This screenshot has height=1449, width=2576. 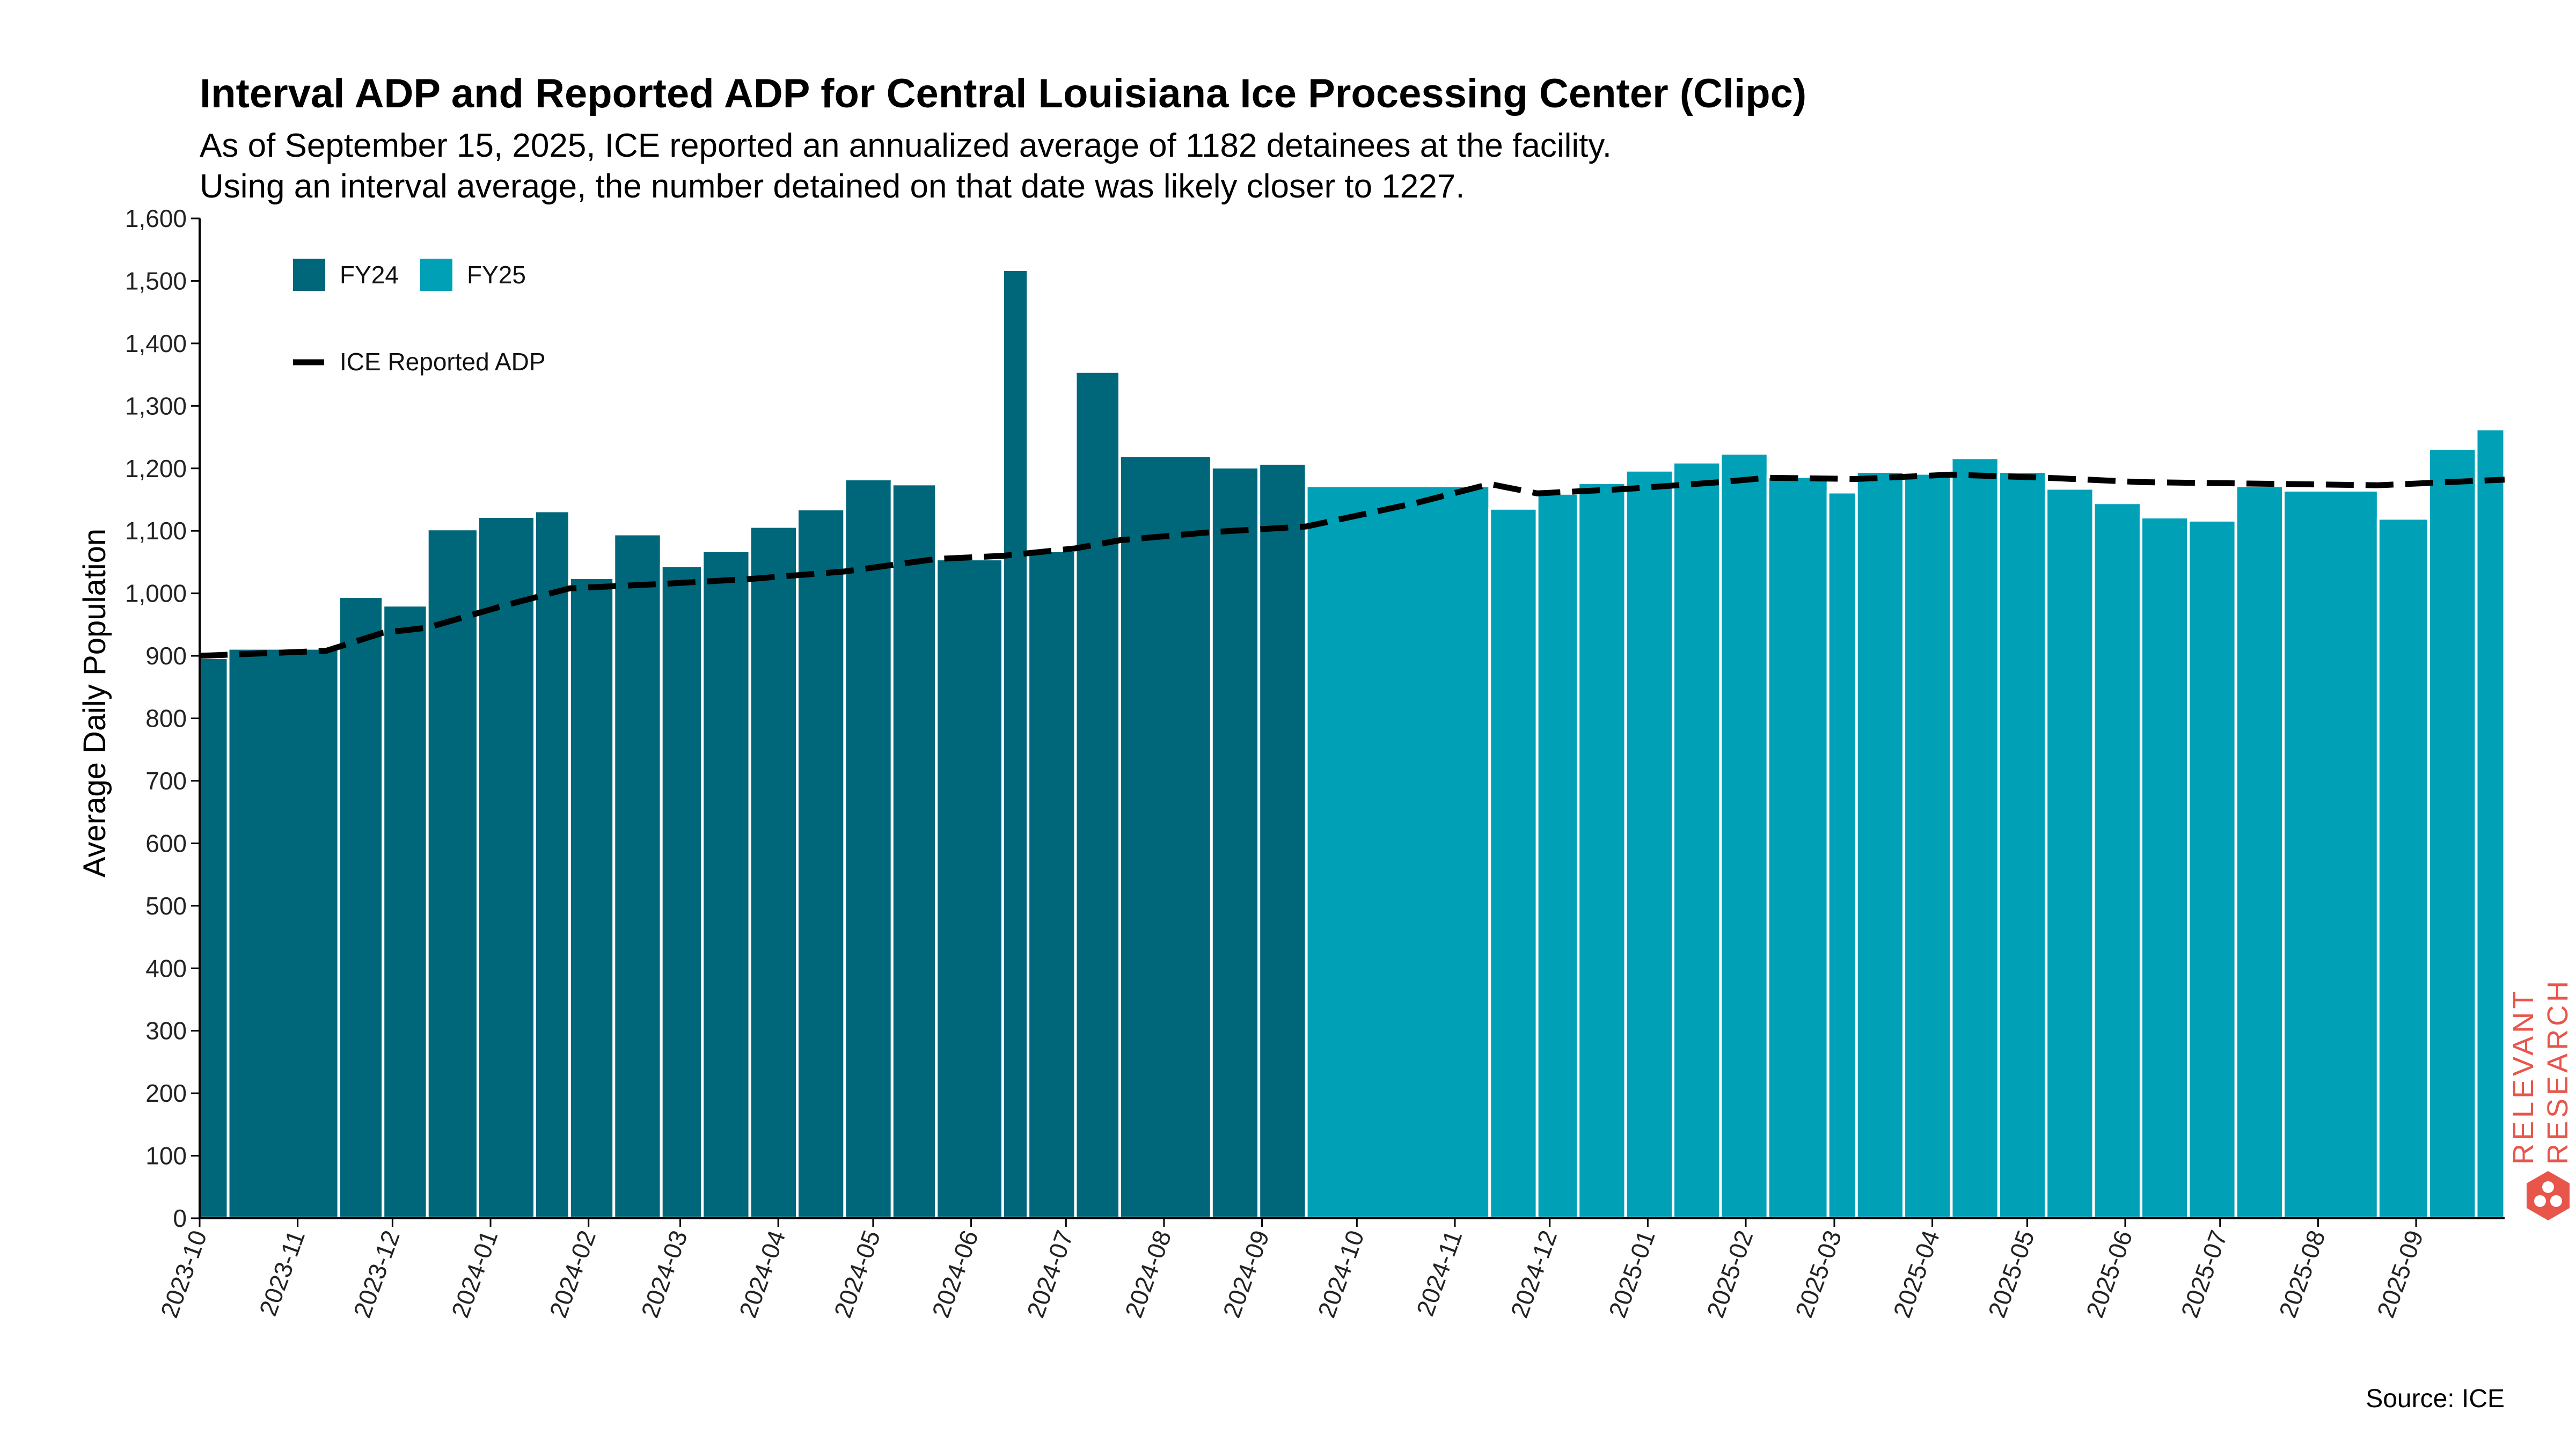 I want to click on x-tick-label: 2024-06, so click(x=955, y=1274).